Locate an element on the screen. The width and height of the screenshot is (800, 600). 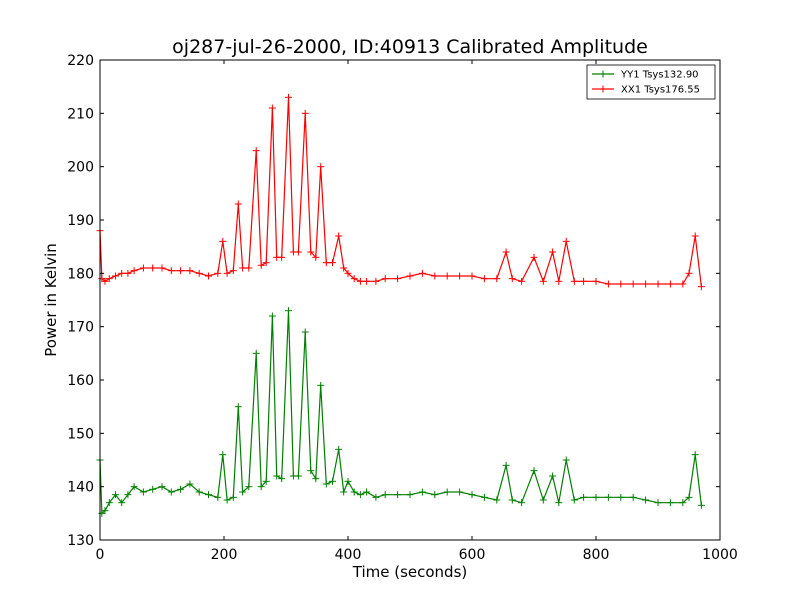
x-tick-label: 400 is located at coordinates (348, 555).